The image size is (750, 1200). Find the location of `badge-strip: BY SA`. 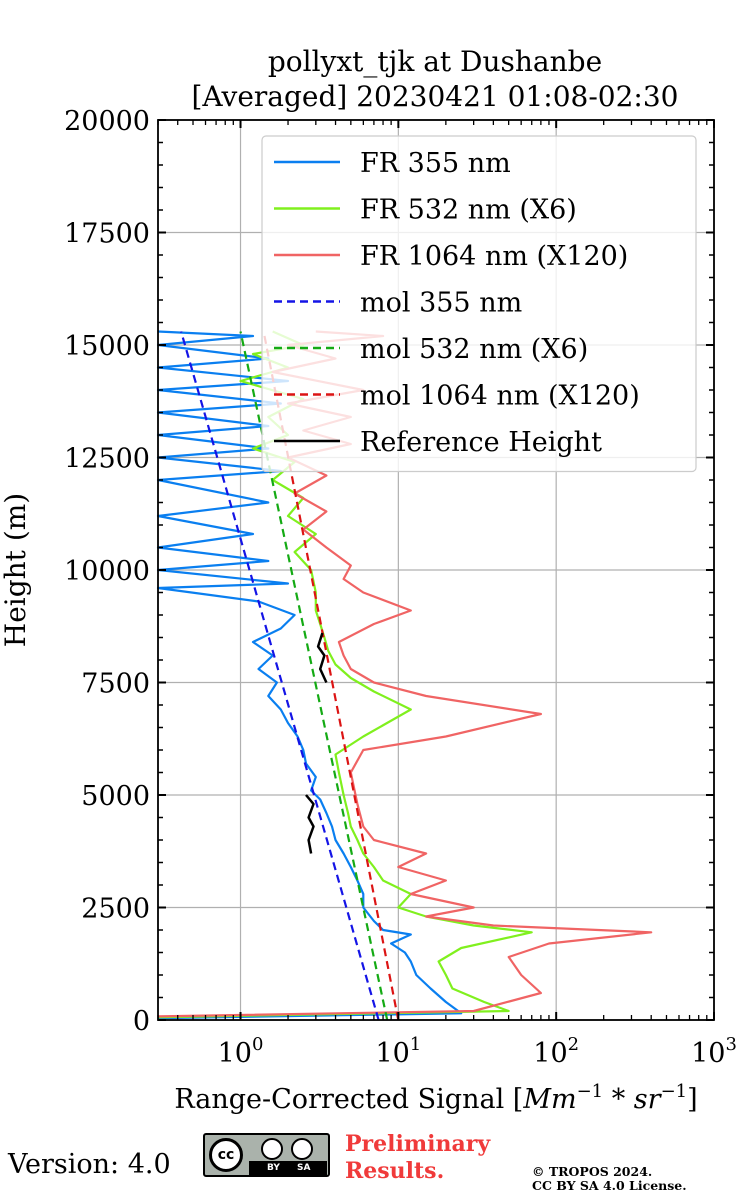

badge-strip: BY SA is located at coordinates (288, 1168).